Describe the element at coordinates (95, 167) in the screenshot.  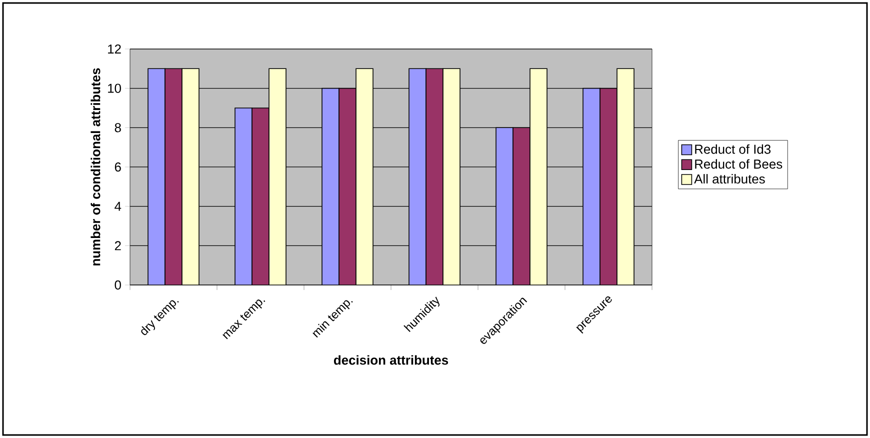
I see `y-axis-title: number of conditional attributes` at that location.